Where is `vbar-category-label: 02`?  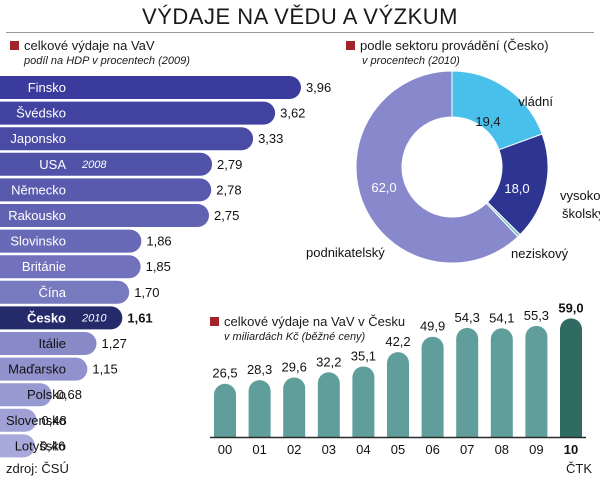 vbar-category-label: 02 is located at coordinates (294, 449).